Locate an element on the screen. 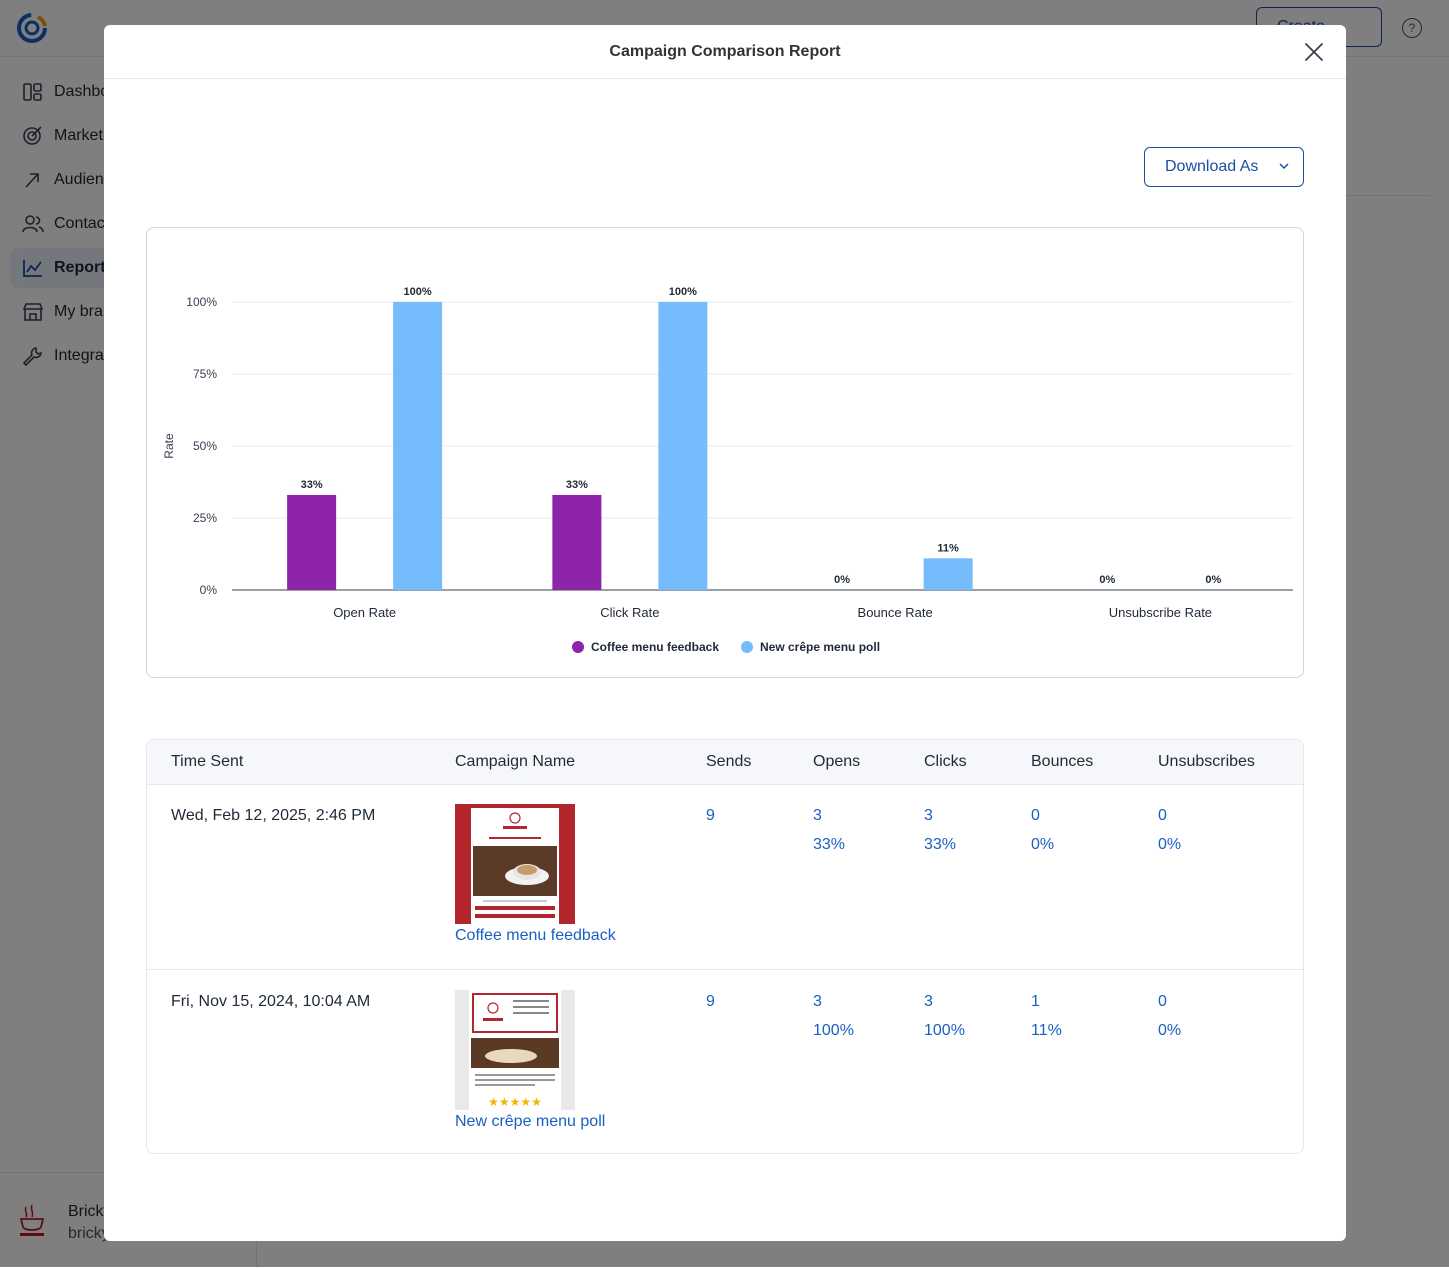 Image resolution: width=1449 pixels, height=1268 pixels. modal-title: Campaign Comparison Report is located at coordinates (725, 51).